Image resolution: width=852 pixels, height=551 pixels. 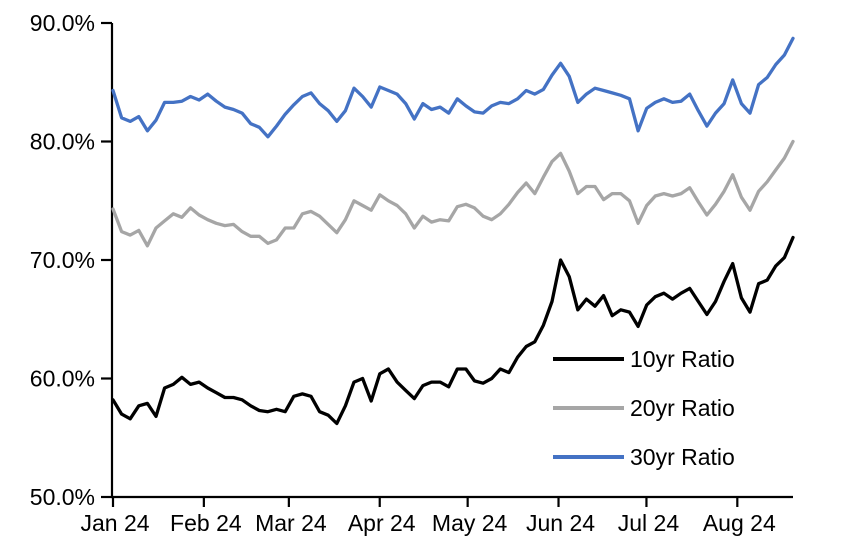 I want to click on x-axis-tick-label: Jun 24, so click(x=560, y=523).